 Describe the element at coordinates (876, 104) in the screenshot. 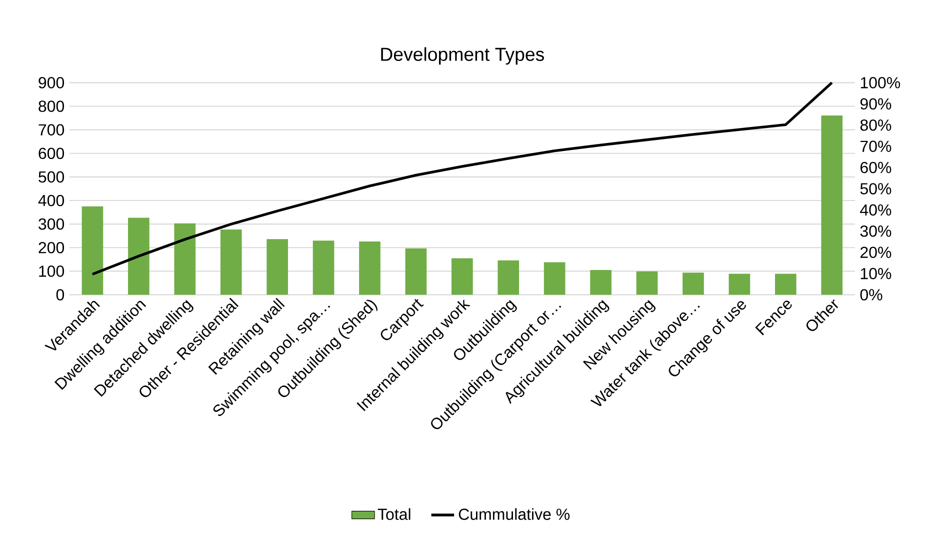

I see `y2-tick-label: 90%` at that location.